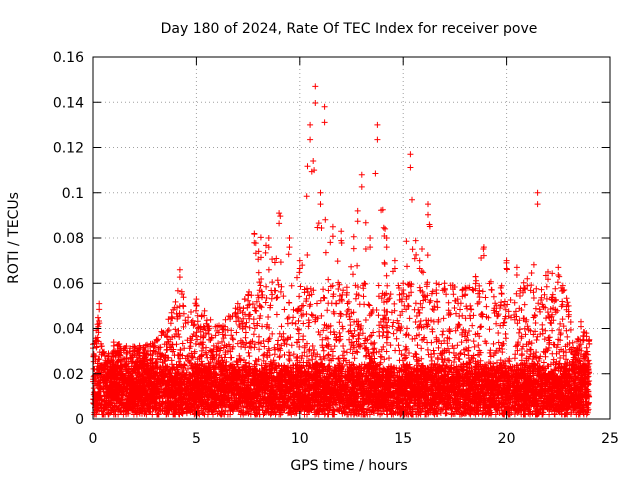  What do you see at coordinates (68, 375) in the screenshot?
I see `y-tick-label: 0.02` at bounding box center [68, 375].